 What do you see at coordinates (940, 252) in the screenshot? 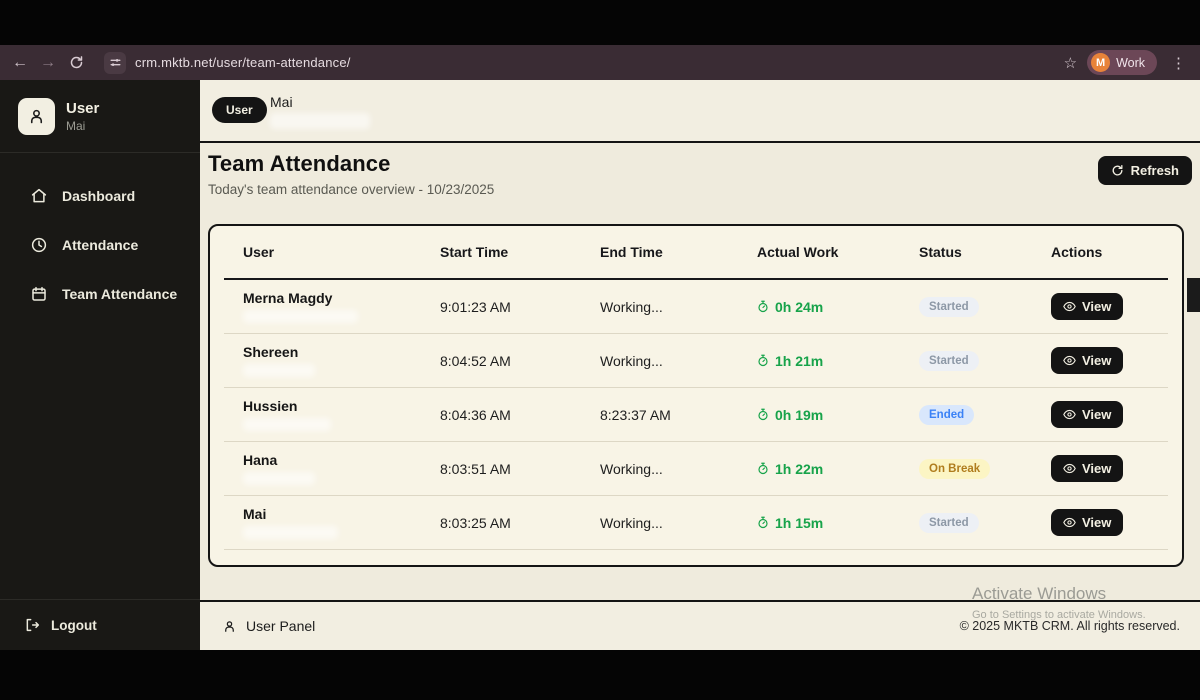
I see `column-header-status: Status` at bounding box center [940, 252].